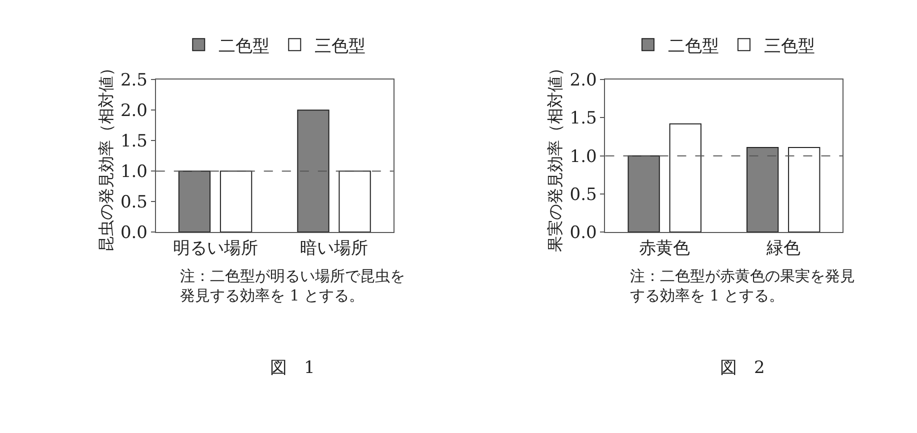 The width and height of the screenshot is (917, 433). Describe the element at coordinates (215, 248) in the screenshot. I see `x-tick-label: 明るい場所` at that location.